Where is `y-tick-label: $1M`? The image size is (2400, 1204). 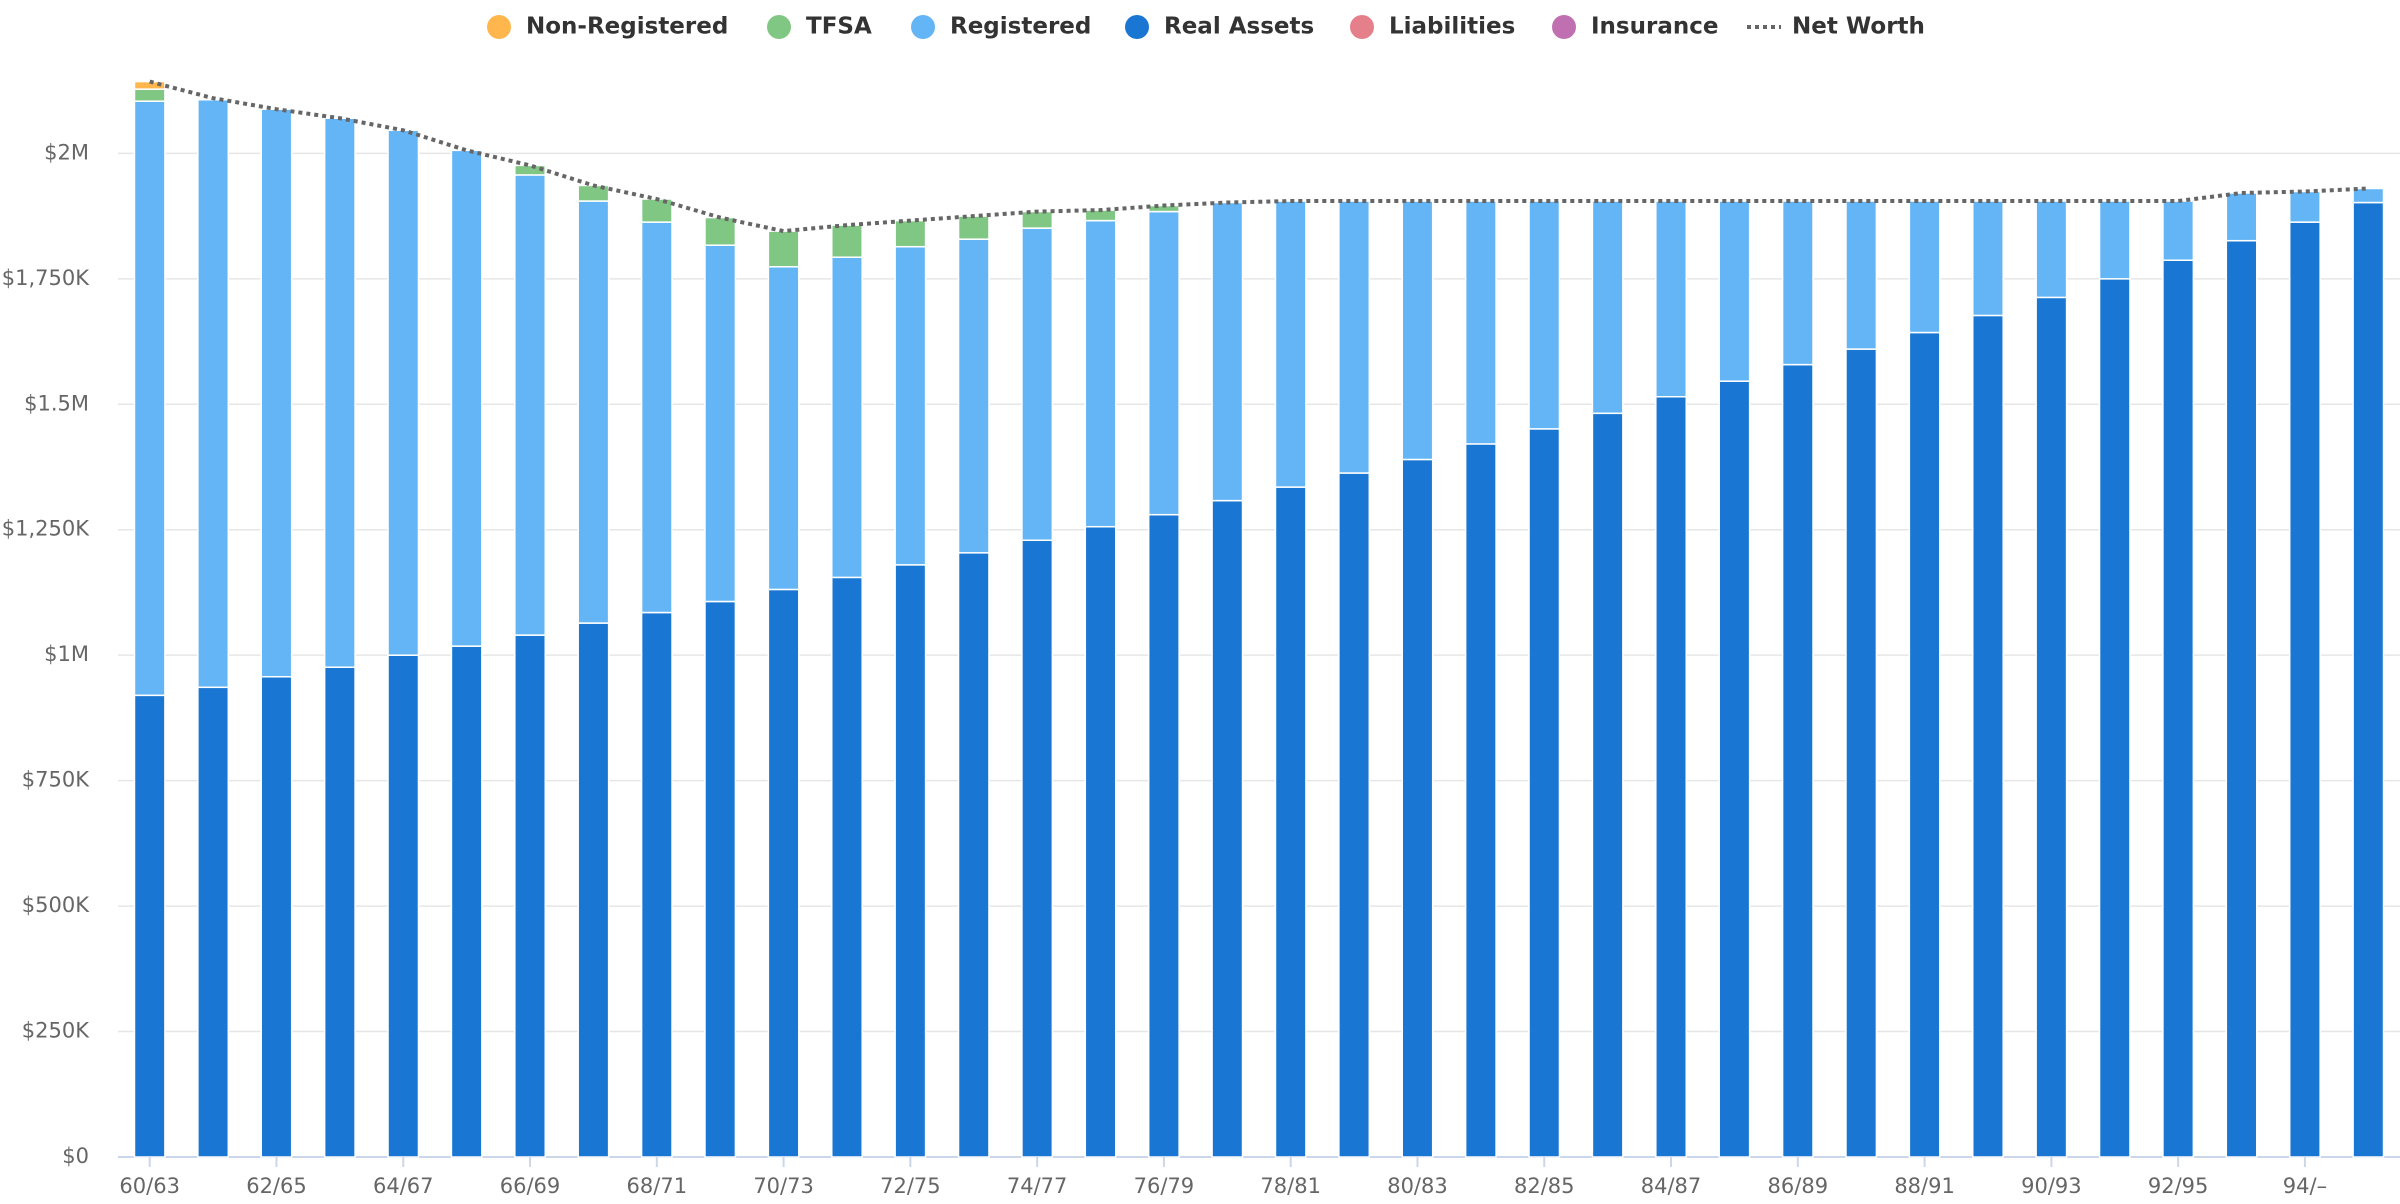 y-tick-label: $1M is located at coordinates (66, 654).